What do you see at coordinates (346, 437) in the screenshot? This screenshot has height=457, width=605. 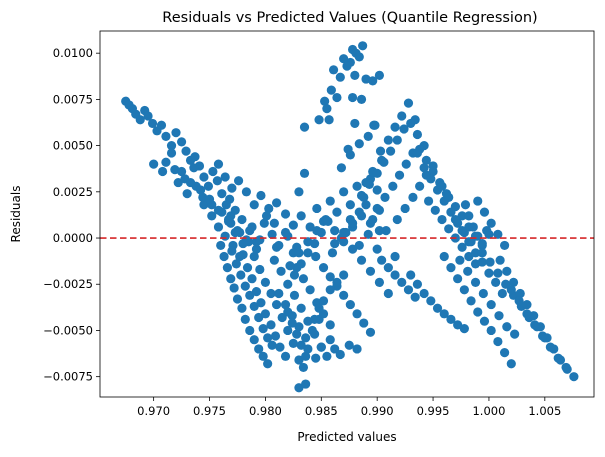 I see `x-axis-label: Predicted values` at bounding box center [346, 437].